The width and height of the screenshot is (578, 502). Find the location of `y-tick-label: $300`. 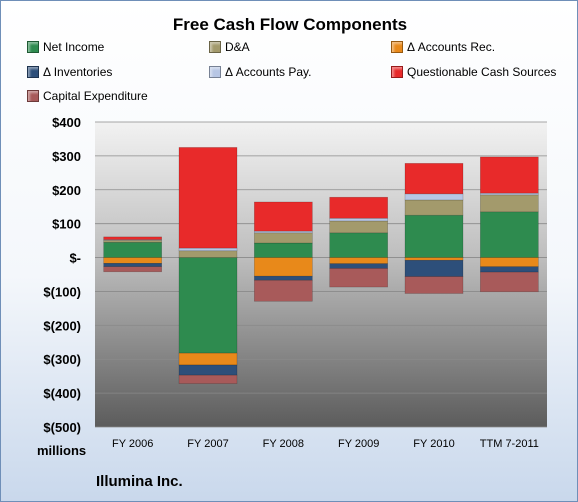

y-tick-label: $300 is located at coordinates (66, 156).